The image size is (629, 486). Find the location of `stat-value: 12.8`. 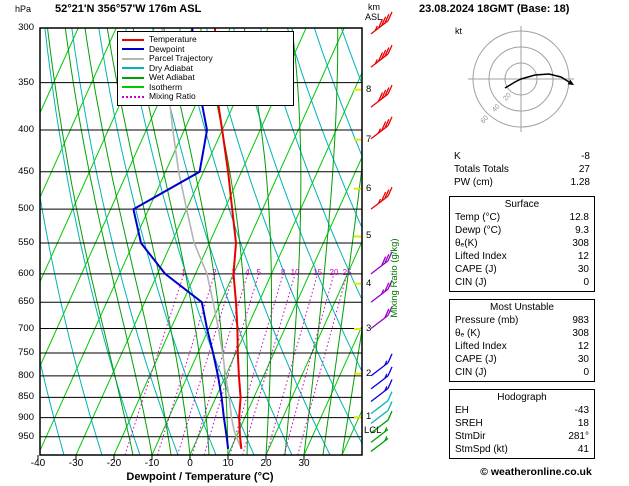

stat-value: 12.8 is located at coordinates (579, 217).